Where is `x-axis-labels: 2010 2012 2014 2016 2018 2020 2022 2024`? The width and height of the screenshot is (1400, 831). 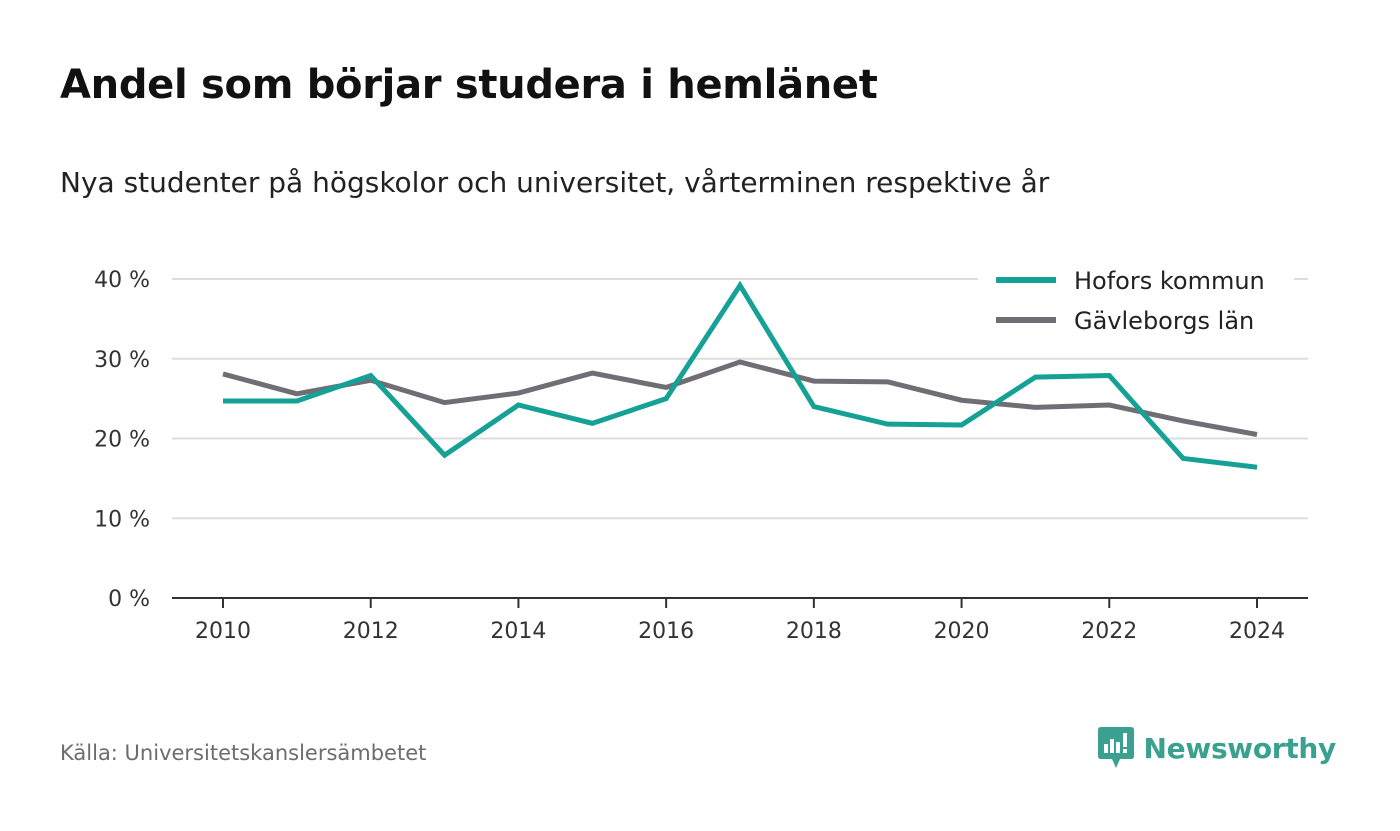
x-axis-labels: 2010 2012 2014 2016 2018 2020 2022 2024 is located at coordinates (740, 631).